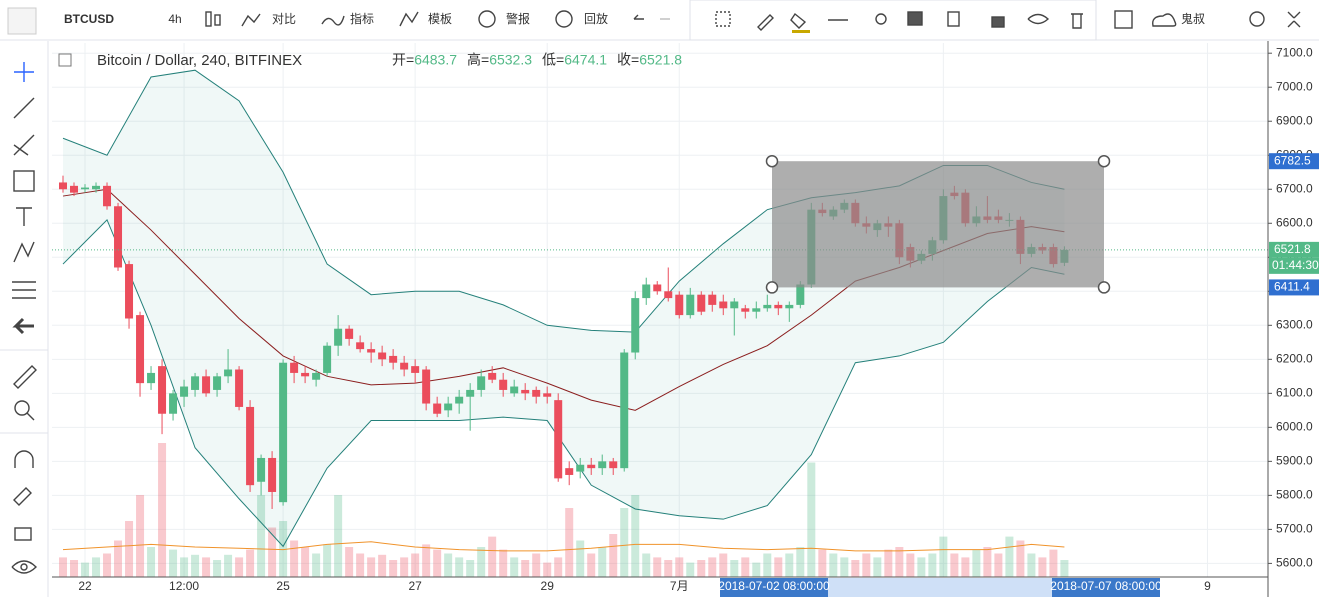  Describe the element at coordinates (1294, 287) in the screenshot. I see `price-label-box` at that location.